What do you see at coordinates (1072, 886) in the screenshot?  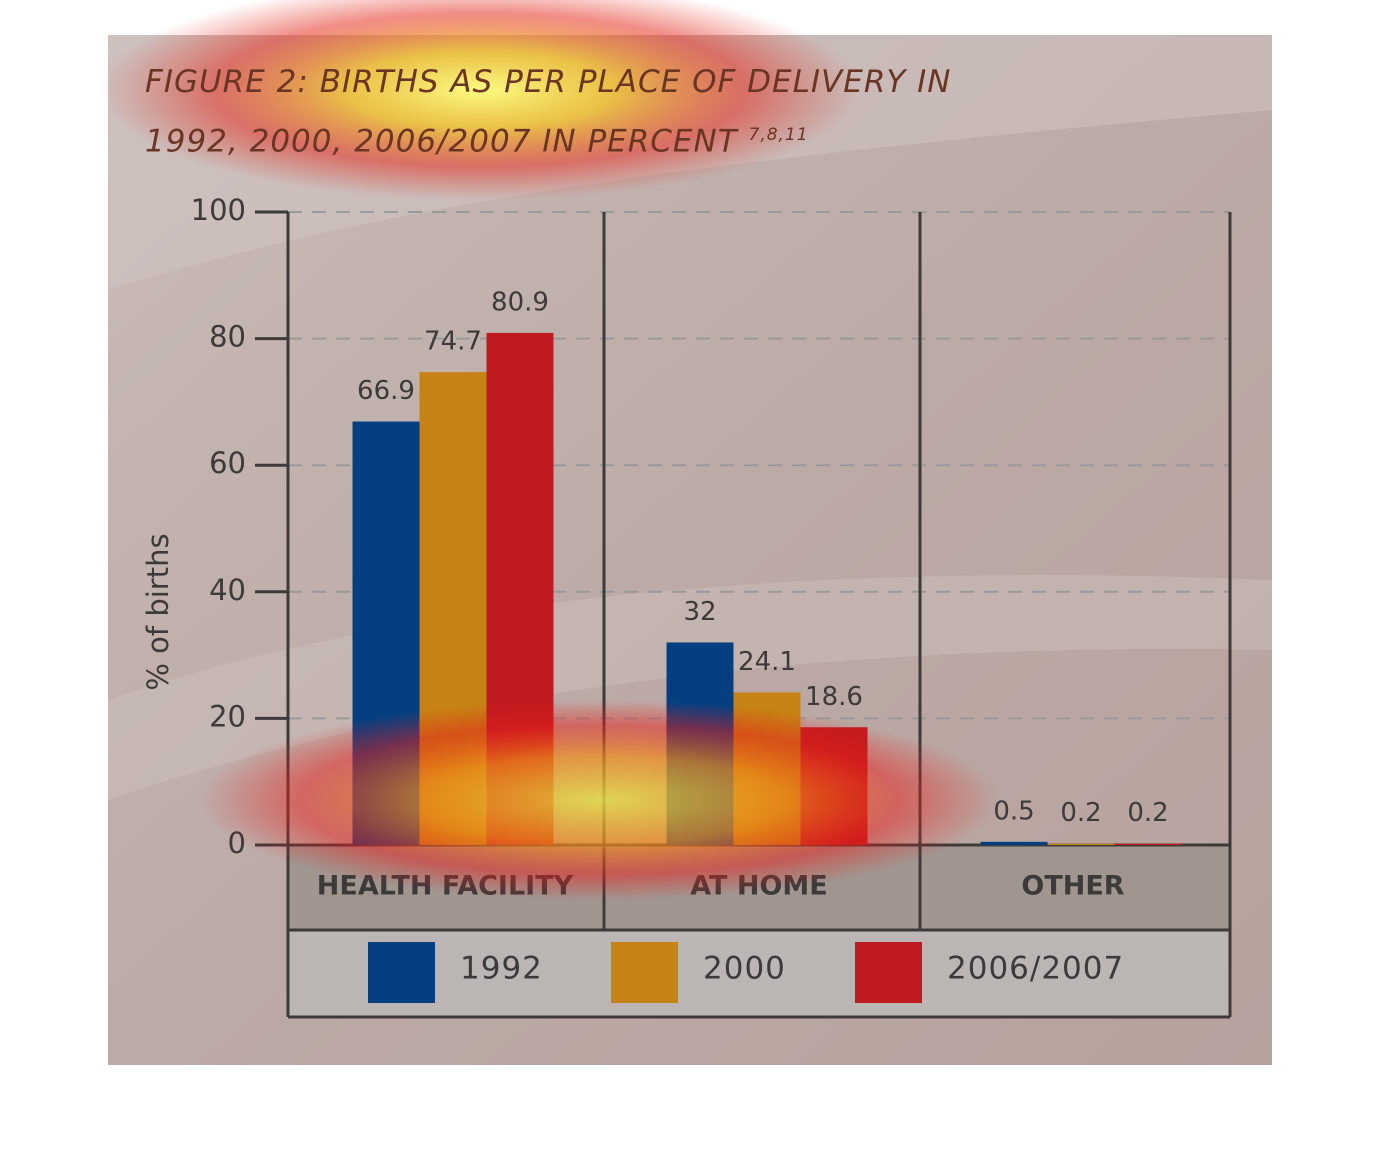 I see `x-tick-label: OTHER` at bounding box center [1072, 886].